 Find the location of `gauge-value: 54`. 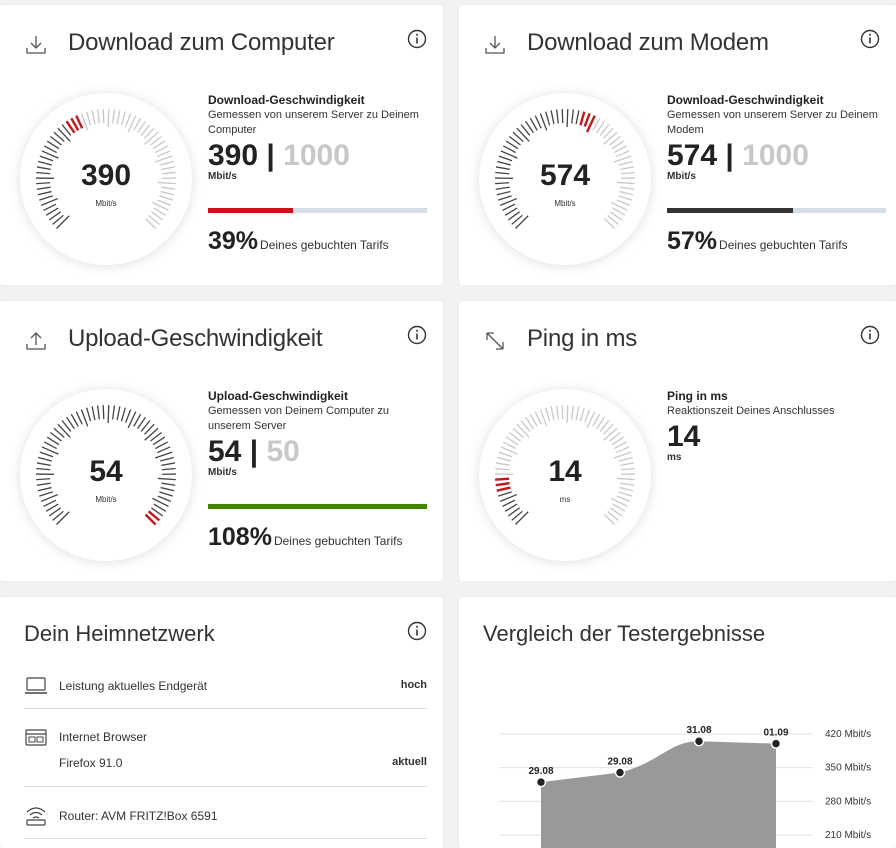

gauge-value: 54 is located at coordinates (106, 471).